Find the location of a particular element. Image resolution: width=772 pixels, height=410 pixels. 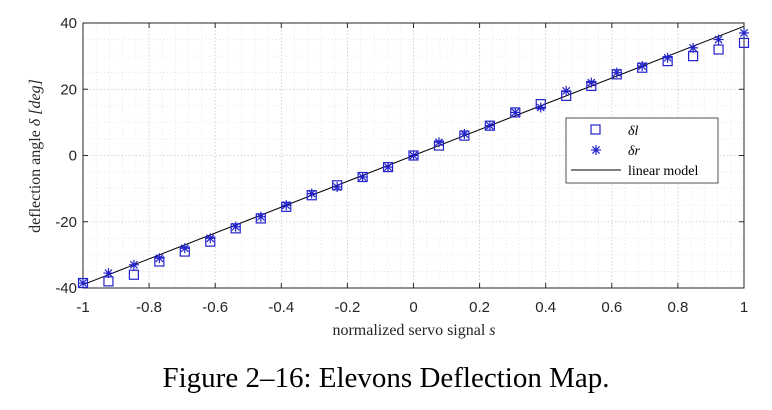

legend-label-dl: δl is located at coordinates (633, 131).